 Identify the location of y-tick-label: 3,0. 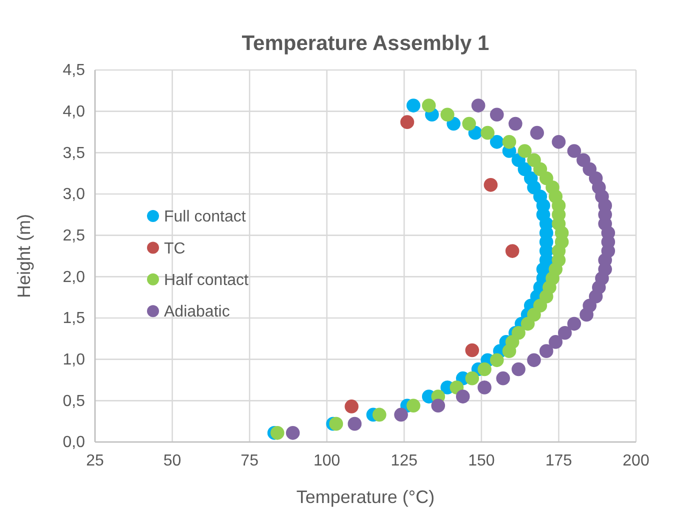
(74, 195).